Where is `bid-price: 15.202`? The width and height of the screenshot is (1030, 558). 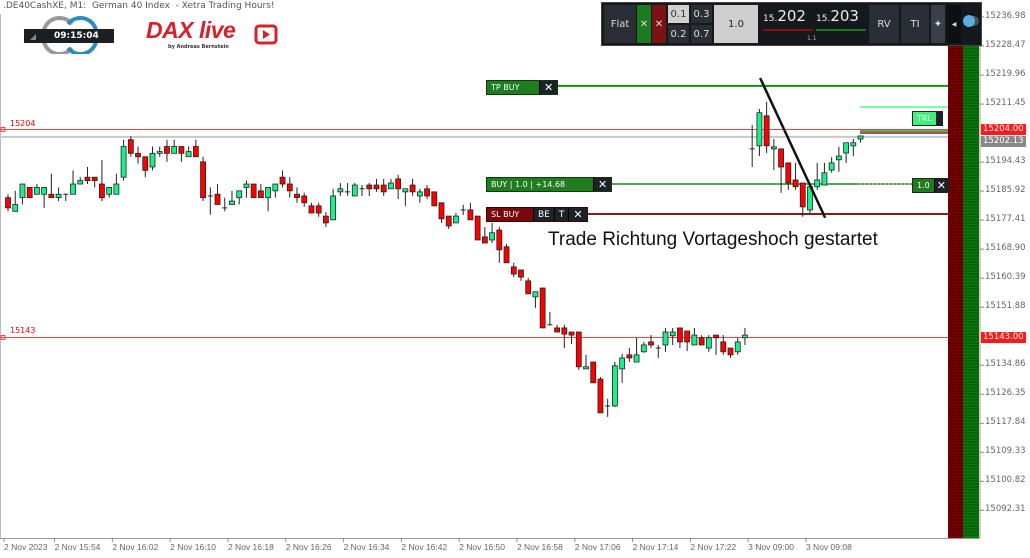 bid-price: 15.202 is located at coordinates (788, 19).